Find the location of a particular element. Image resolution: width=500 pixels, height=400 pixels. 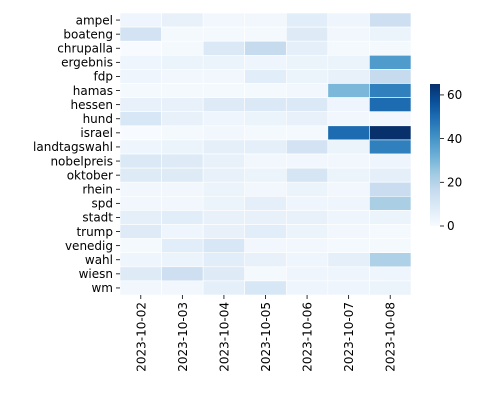

y-tick-label: spd is located at coordinates (103, 204).